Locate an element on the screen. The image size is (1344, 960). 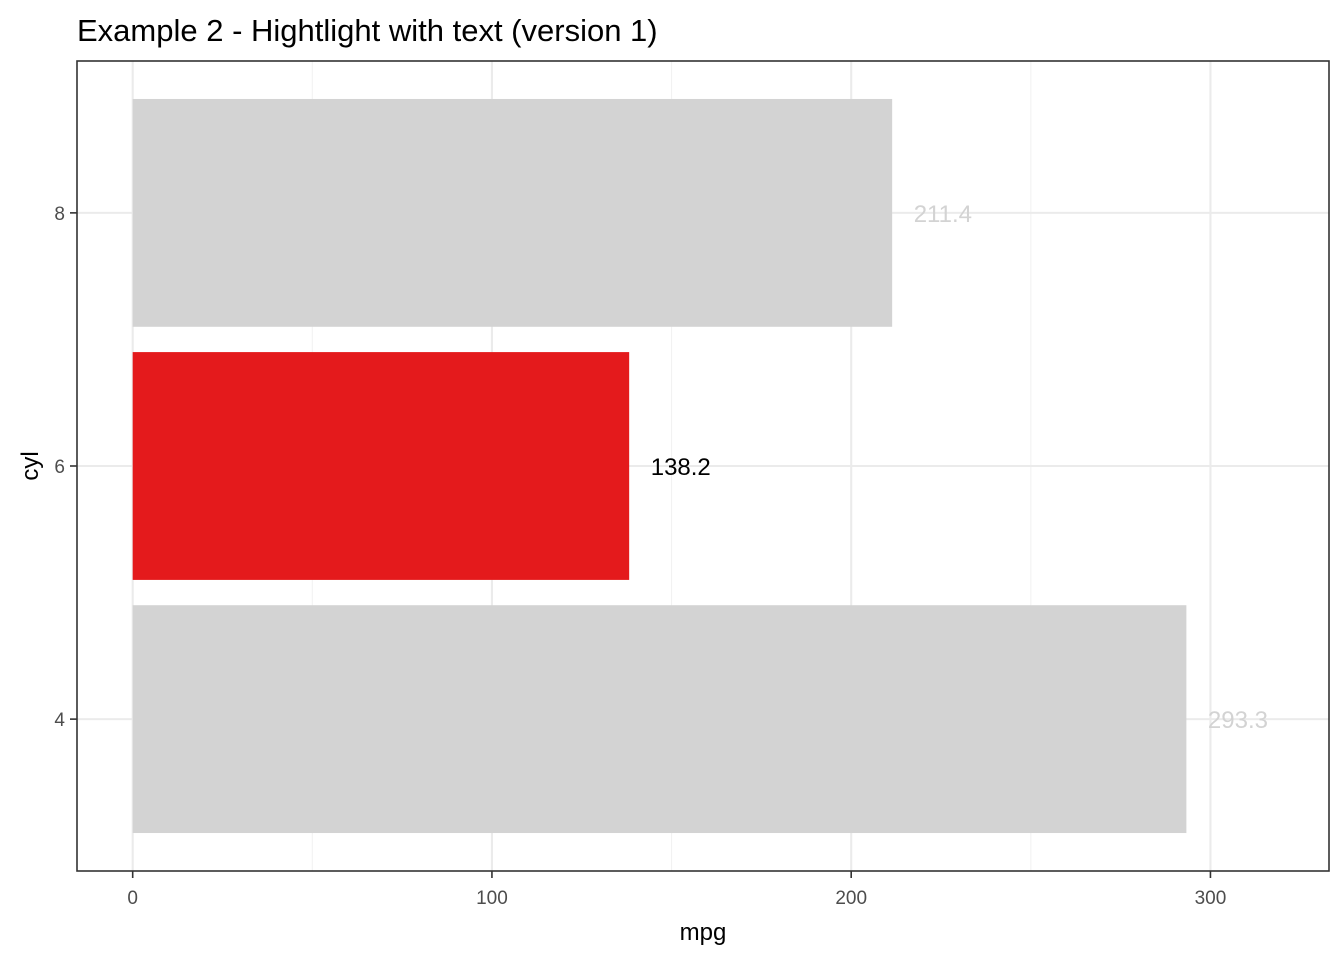
x-tick-label: 200 is located at coordinates (851, 898).